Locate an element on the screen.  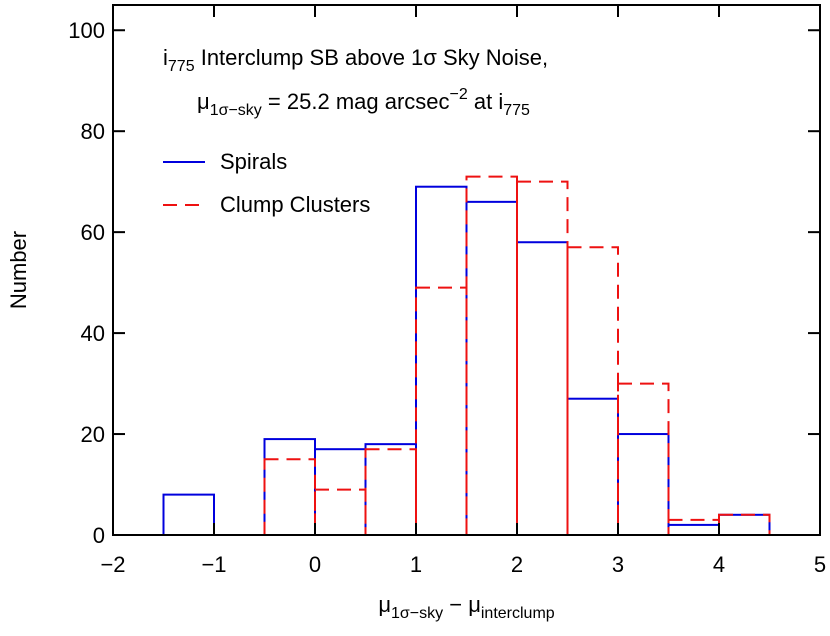
y-tick-label: 60 is located at coordinates (93, 232).